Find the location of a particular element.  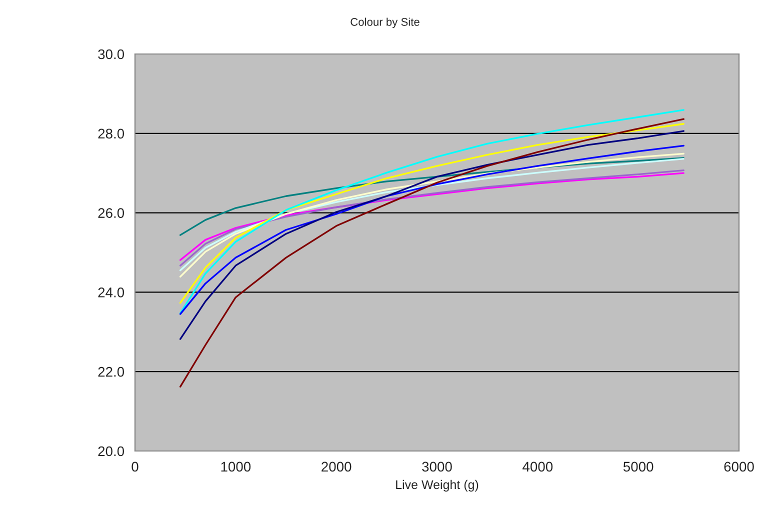

x-tick-label: 6000 is located at coordinates (739, 467).